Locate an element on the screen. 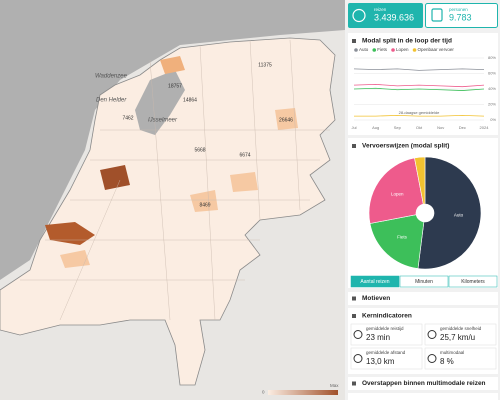 The image size is (500, 400). panel-title: Overstappen binnen multimodale reizen is located at coordinates (424, 383).